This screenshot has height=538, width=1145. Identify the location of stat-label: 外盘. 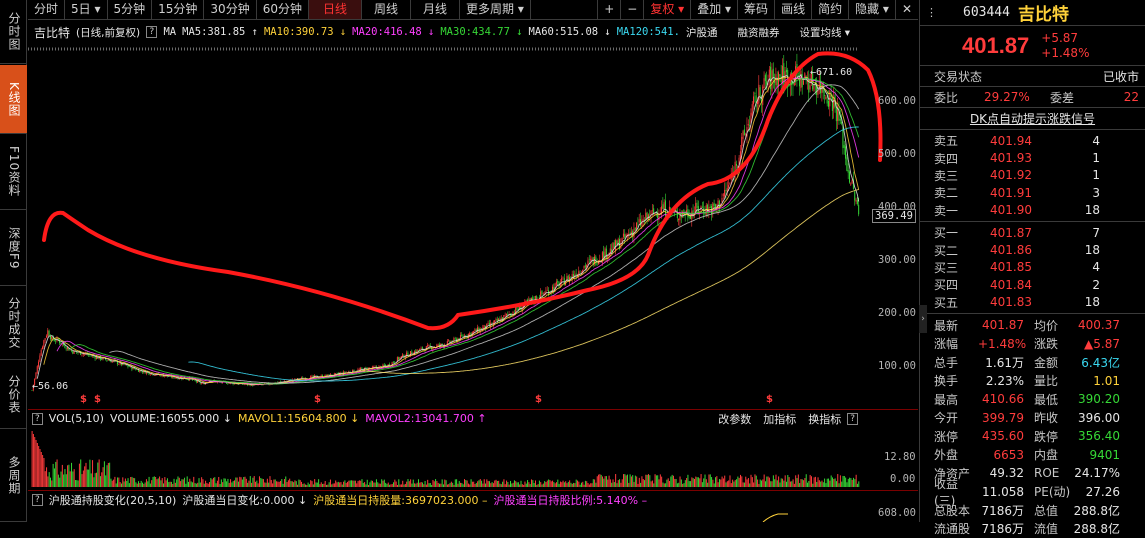
(946, 455).